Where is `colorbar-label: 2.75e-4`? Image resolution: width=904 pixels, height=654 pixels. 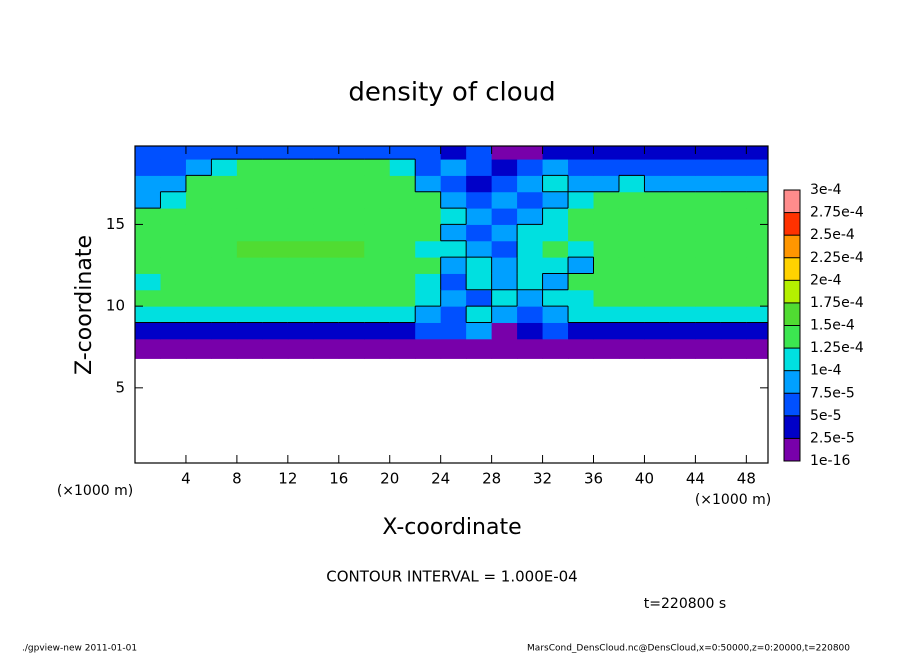 colorbar-label: 2.75e-4 is located at coordinates (837, 213).